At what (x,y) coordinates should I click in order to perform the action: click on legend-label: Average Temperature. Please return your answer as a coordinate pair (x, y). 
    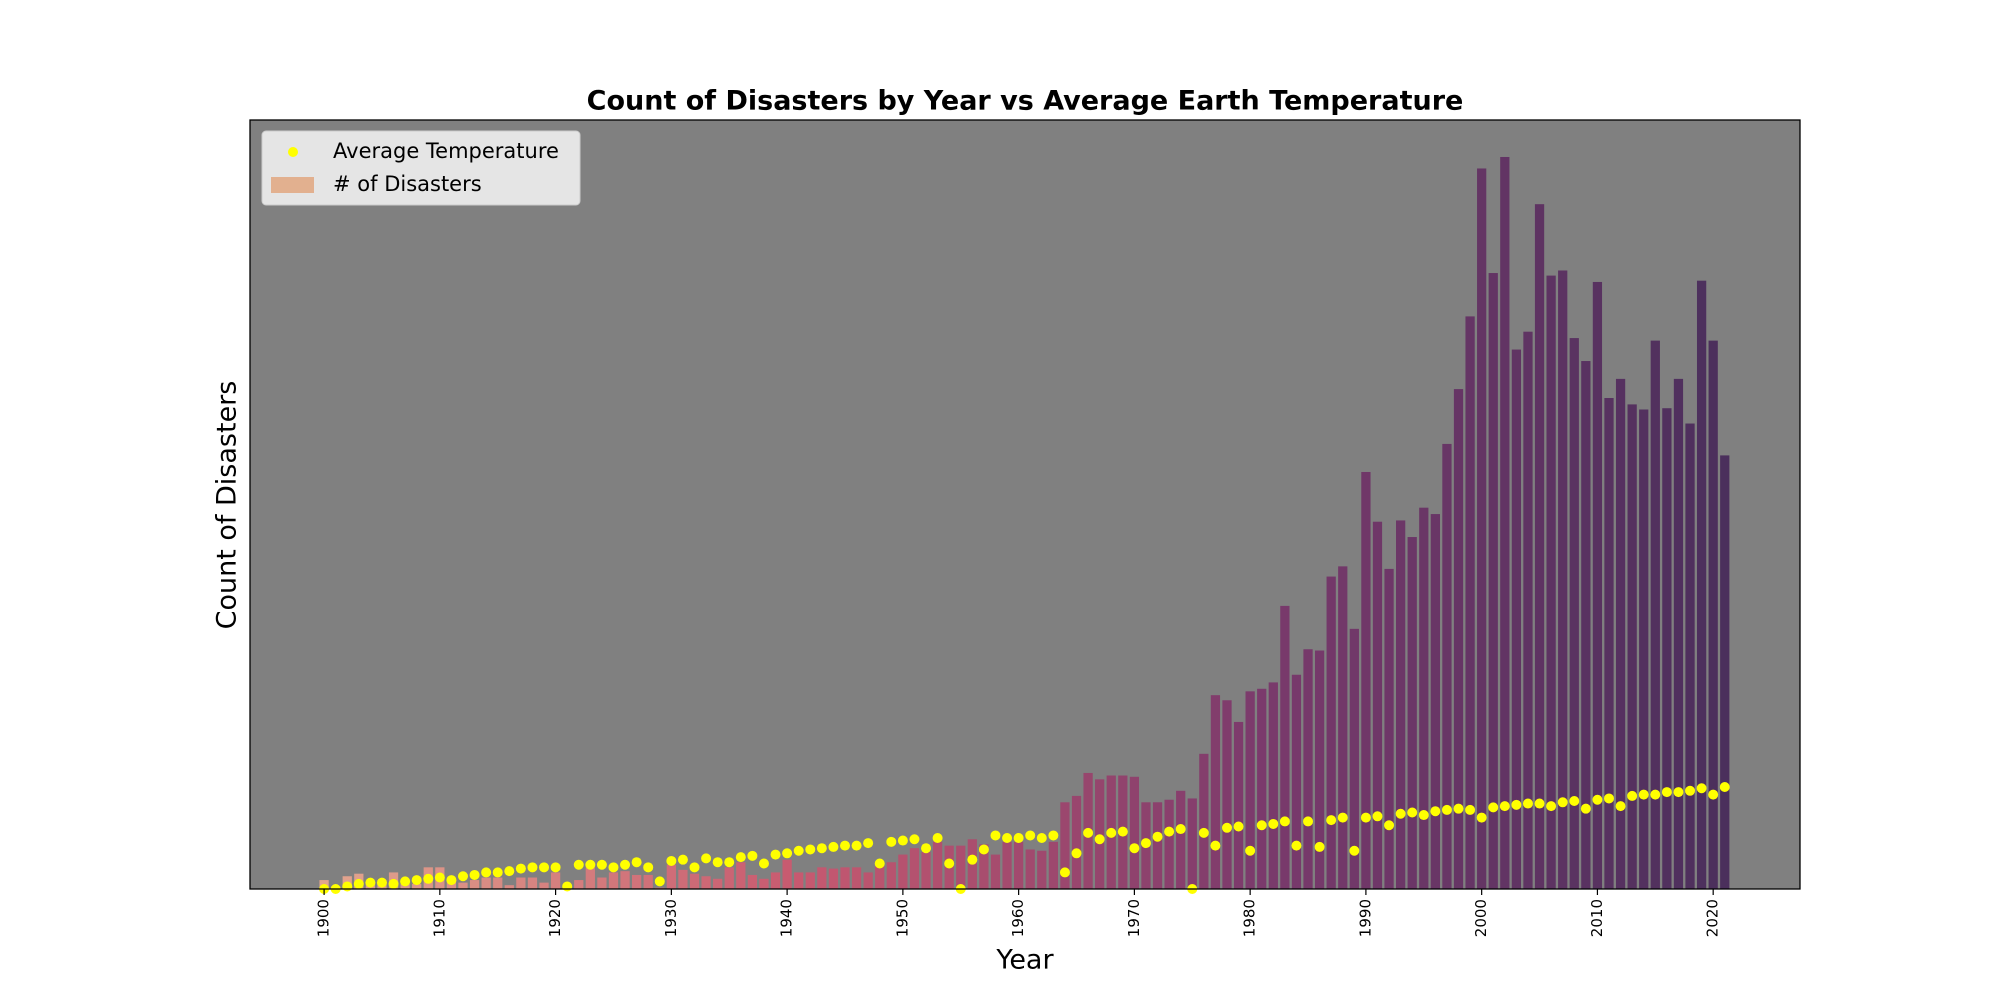
    Looking at the image, I should click on (446, 151).